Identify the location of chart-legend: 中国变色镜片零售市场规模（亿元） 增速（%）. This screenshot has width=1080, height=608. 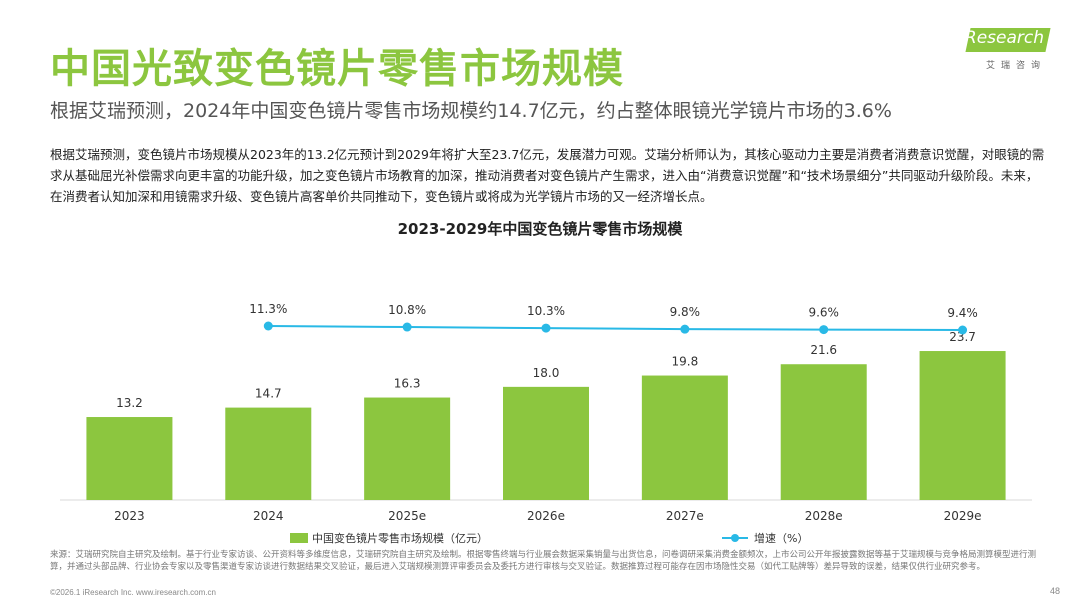
(540, 540).